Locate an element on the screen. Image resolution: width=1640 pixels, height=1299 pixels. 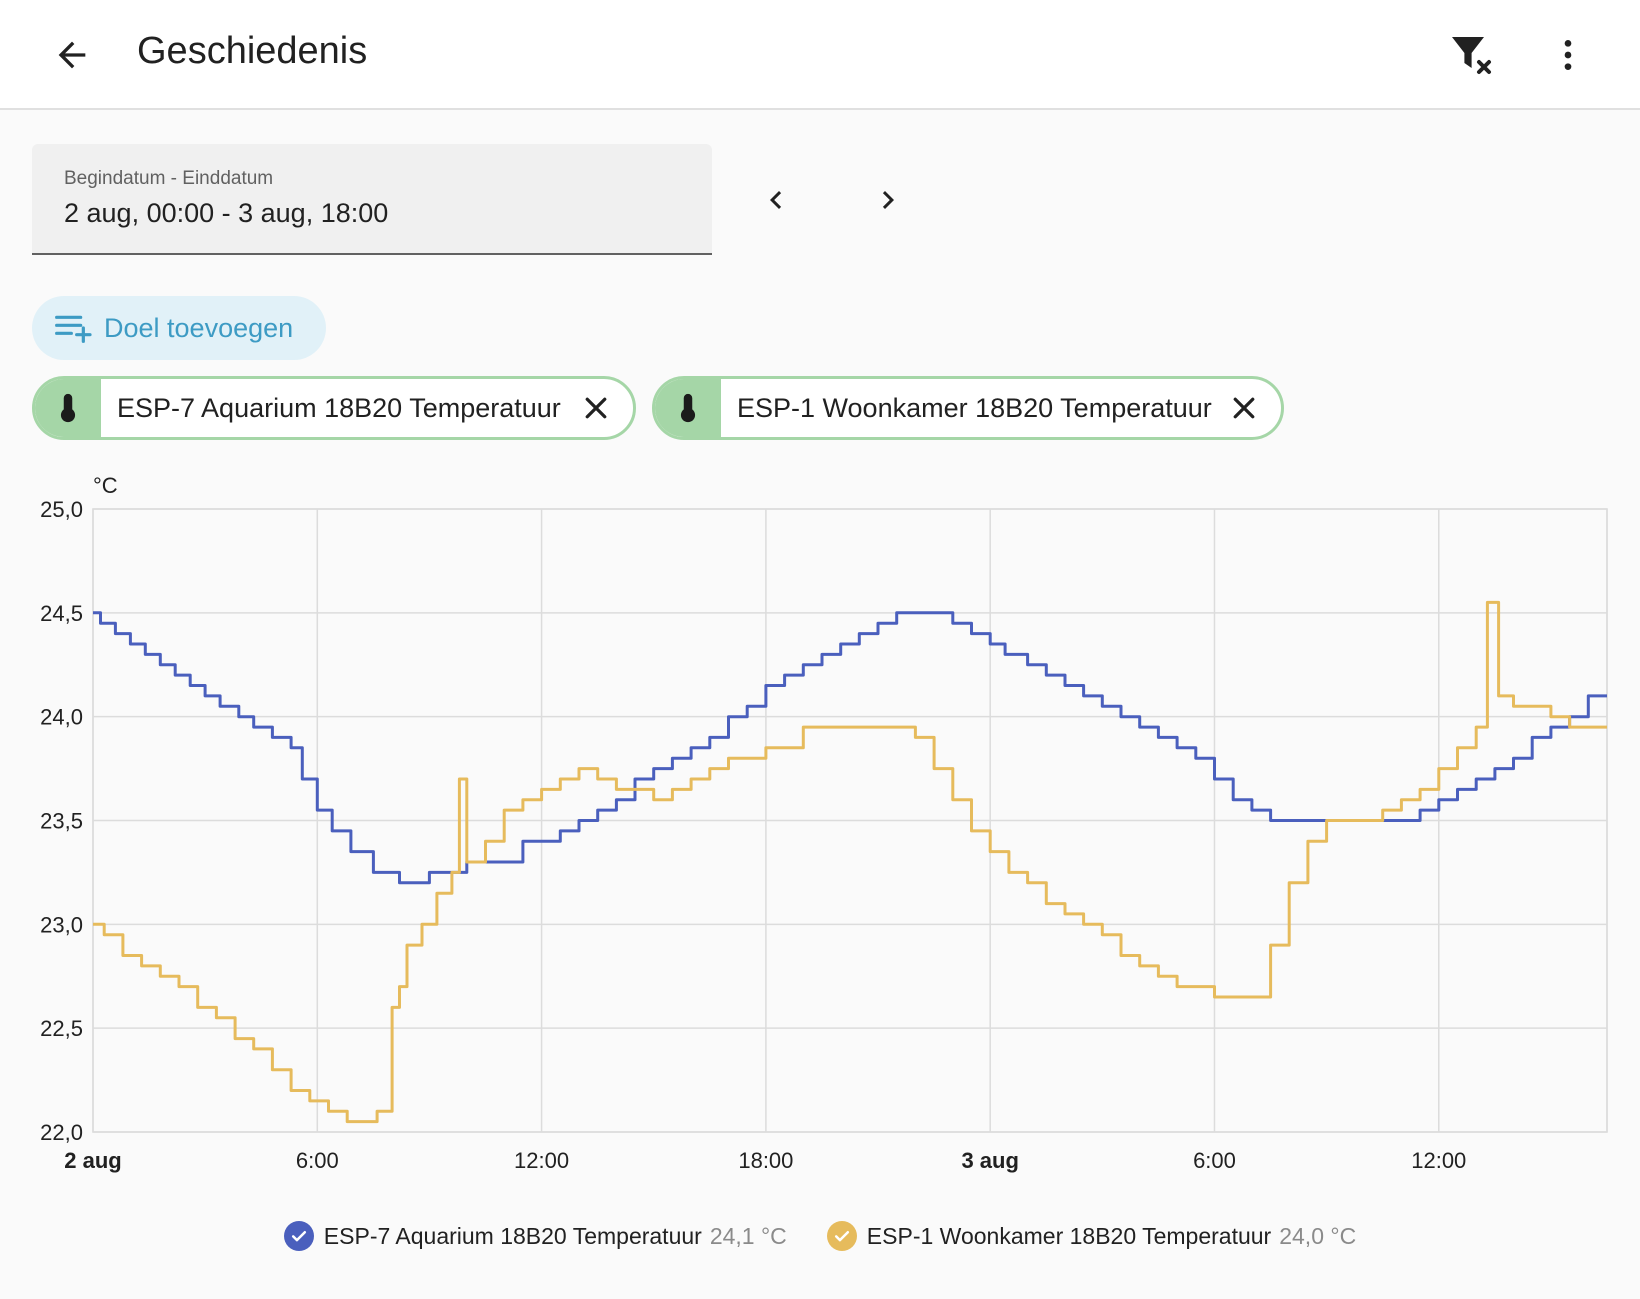
y-tick-label: 22,5 is located at coordinates (61, 1028).